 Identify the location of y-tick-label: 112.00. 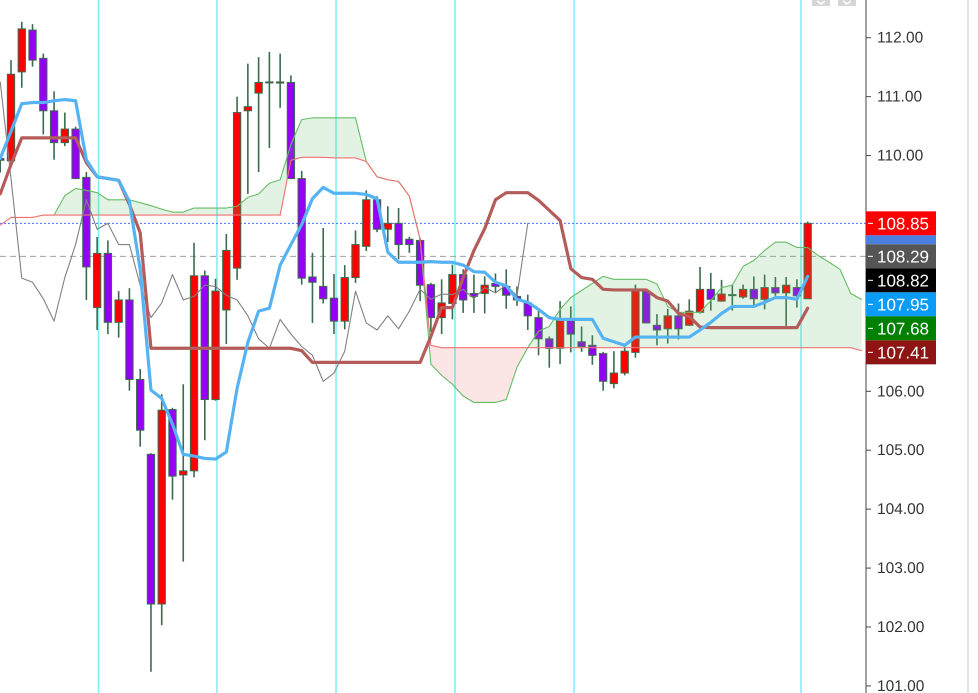
(900, 37).